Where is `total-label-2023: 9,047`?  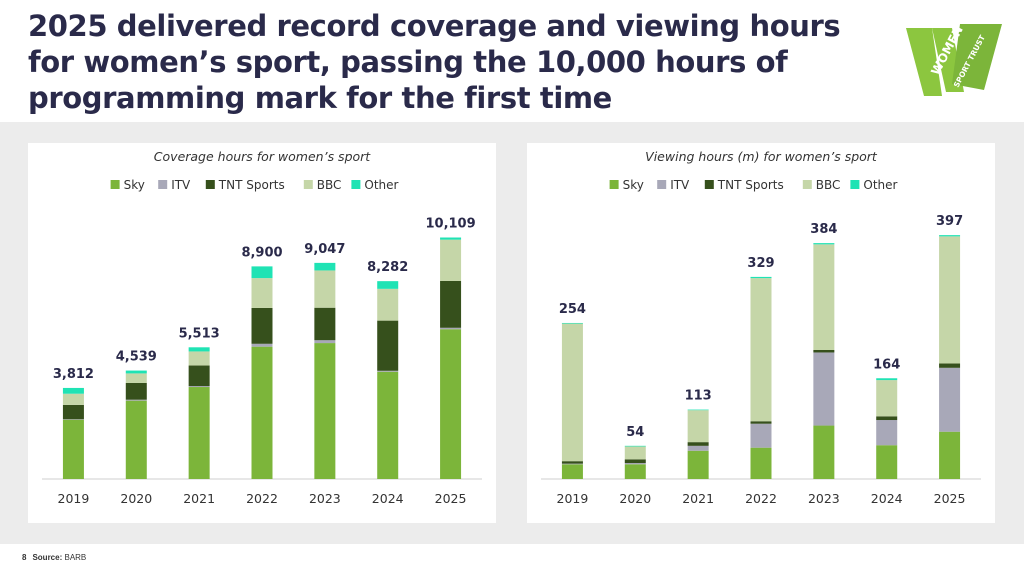 total-label-2023: 9,047 is located at coordinates (324, 249).